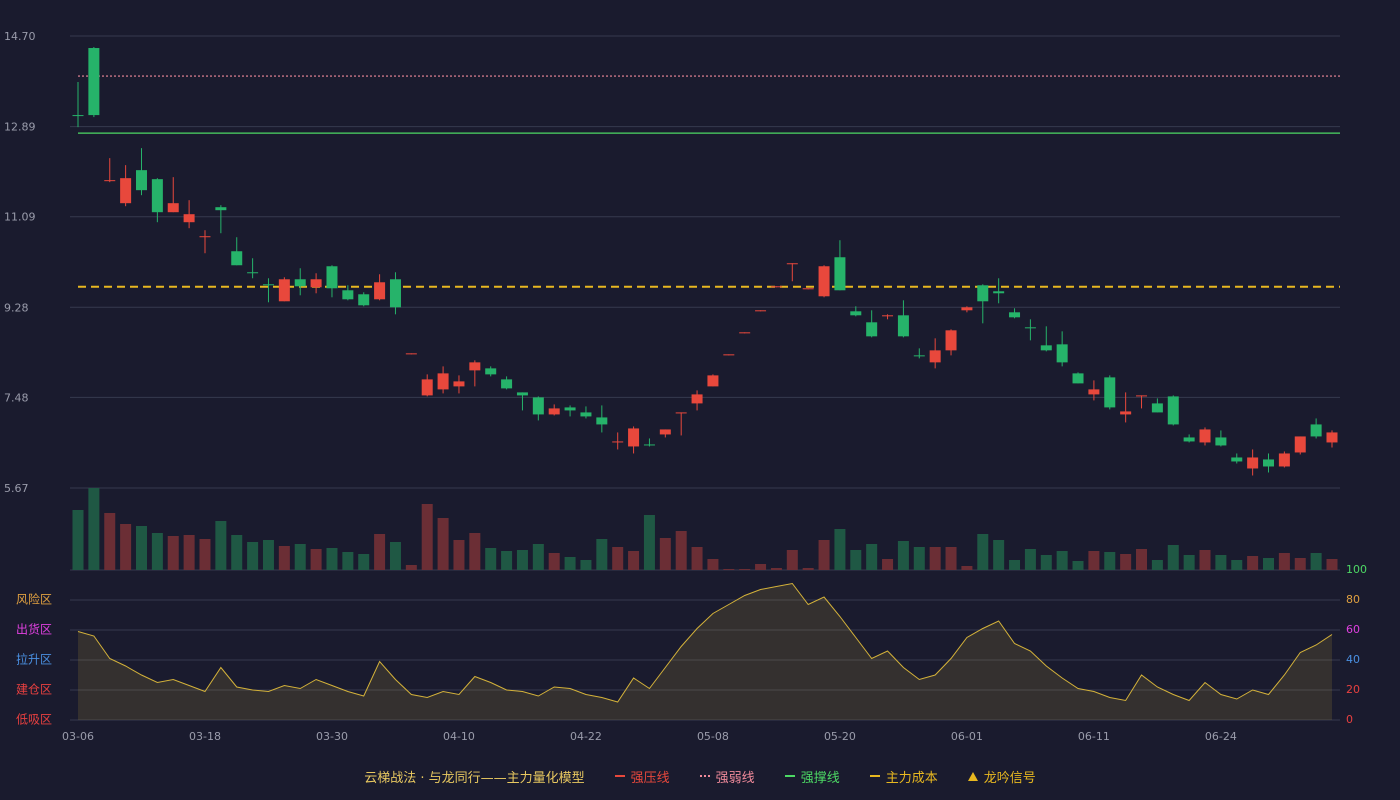 The width and height of the screenshot is (1400, 800). What do you see at coordinates (78, 736) in the screenshot?
I see `x-tick-label: 03-06` at bounding box center [78, 736].